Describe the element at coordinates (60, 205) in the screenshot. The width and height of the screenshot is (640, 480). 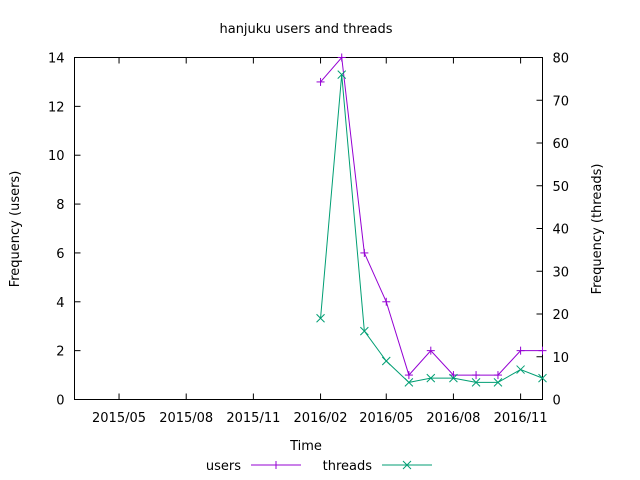
I see `y-tick-label: 8` at that location.